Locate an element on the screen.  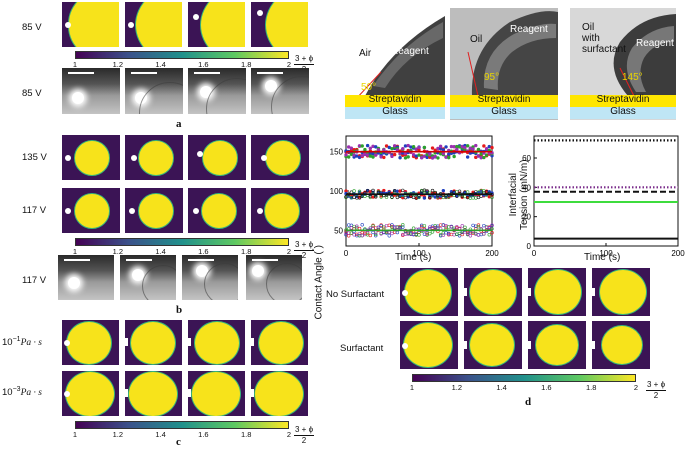
x-tick-label: 0 is located at coordinates (534, 253).